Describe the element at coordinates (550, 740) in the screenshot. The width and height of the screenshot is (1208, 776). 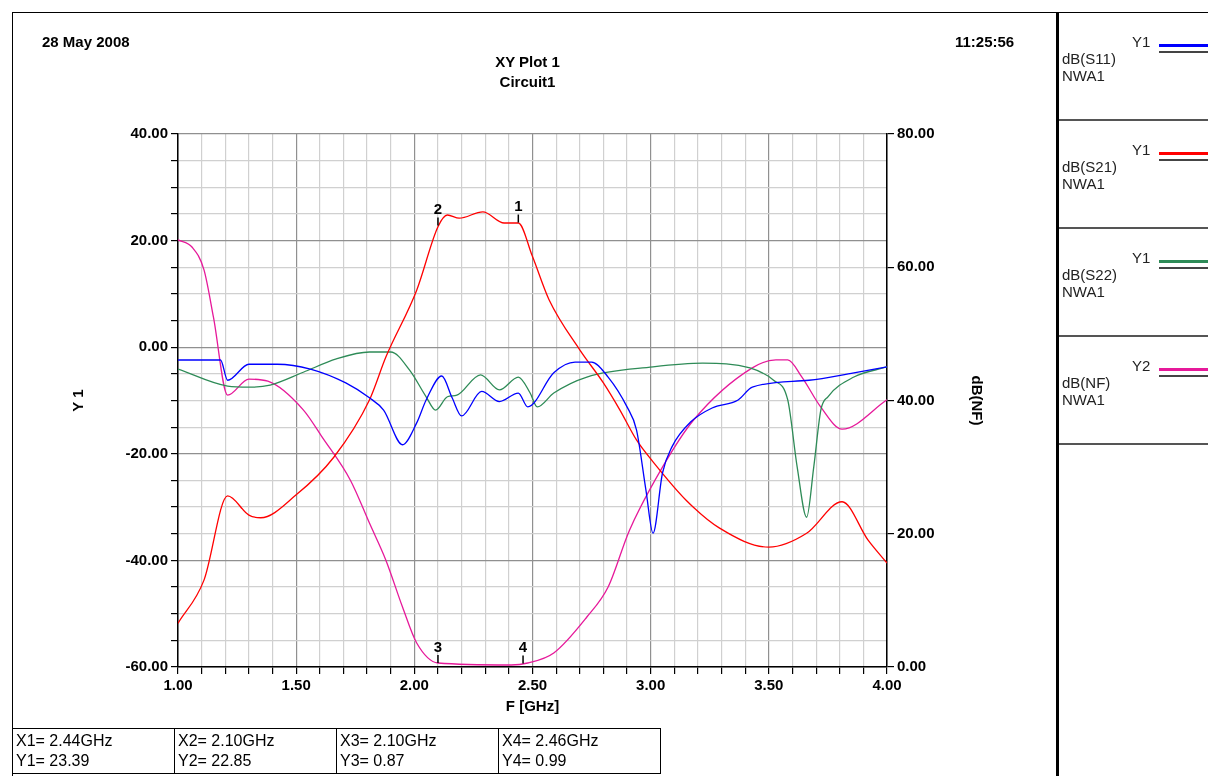
I see `text: X4= 2.46GHz` at that location.